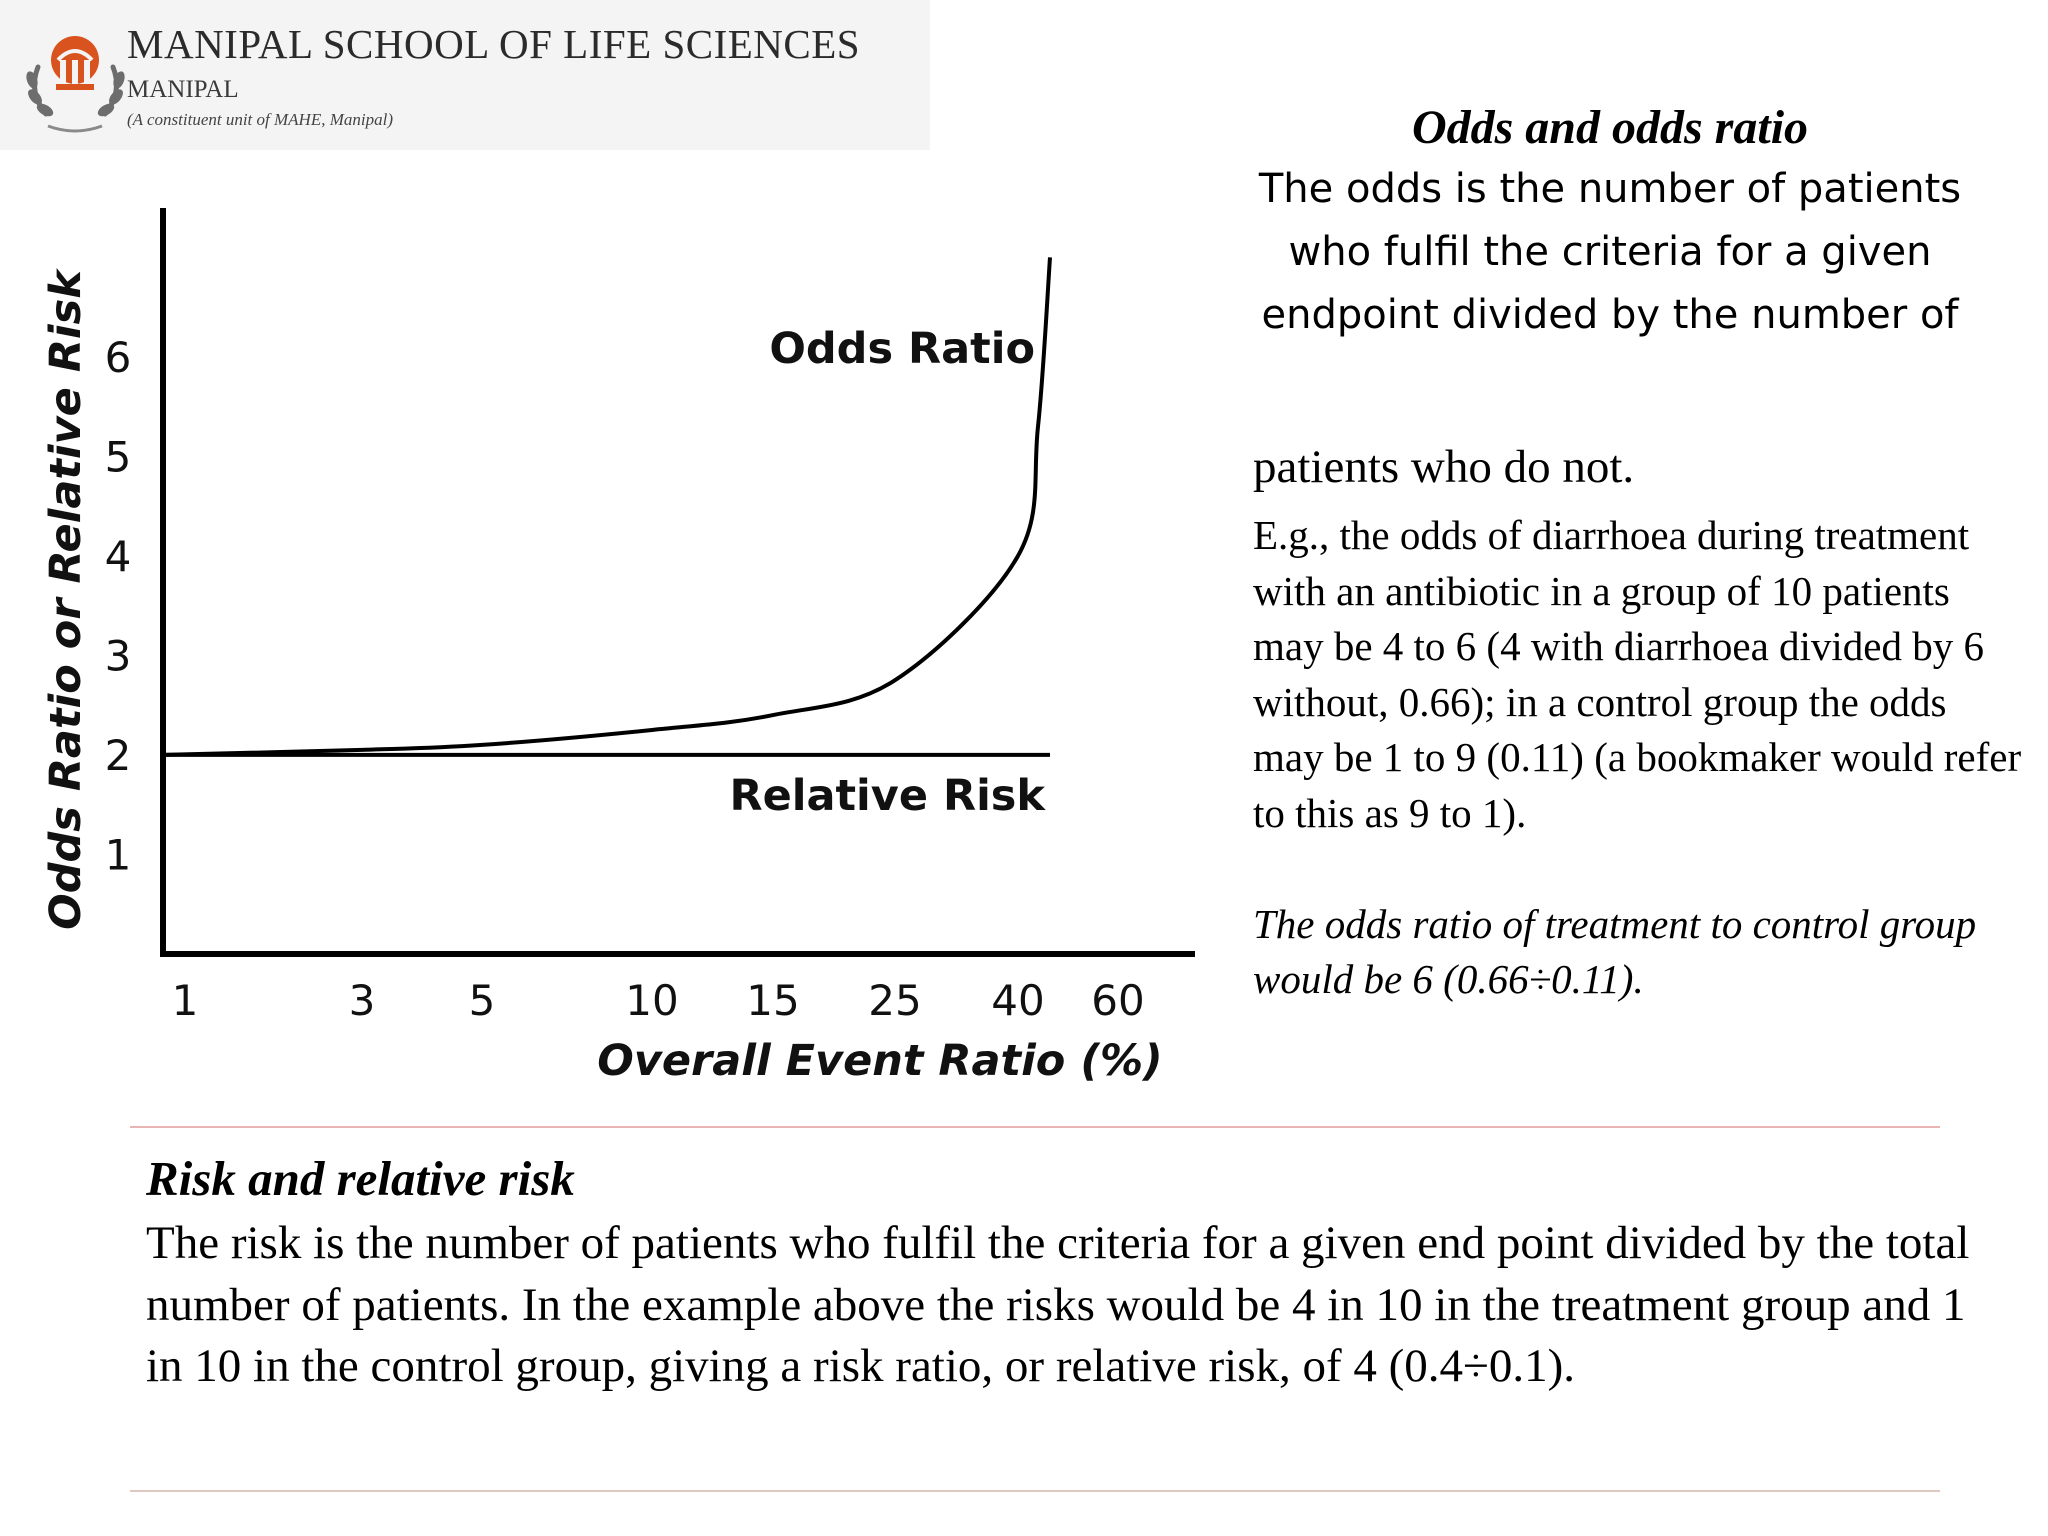  Describe the element at coordinates (118, 854) in the screenshot. I see `y-tick-label: 1` at that location.